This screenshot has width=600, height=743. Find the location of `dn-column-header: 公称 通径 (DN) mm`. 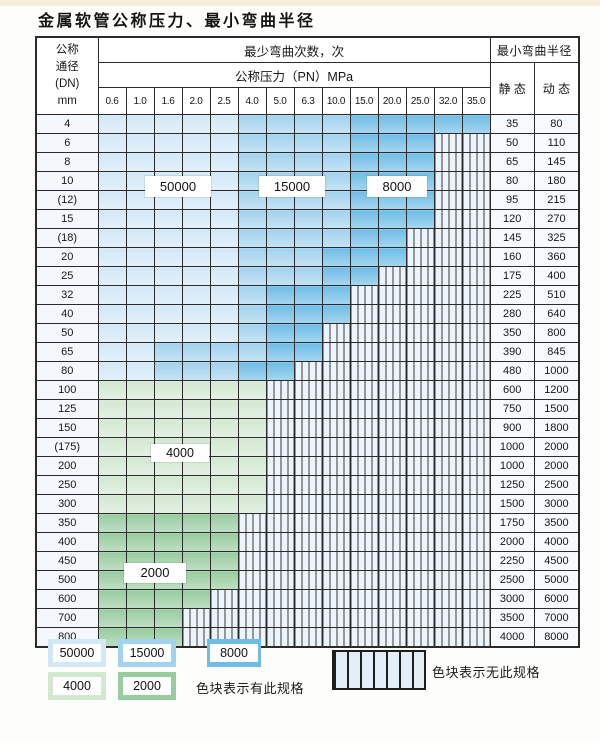

dn-column-header: 公称 通径 (DN) mm is located at coordinates (67, 75).